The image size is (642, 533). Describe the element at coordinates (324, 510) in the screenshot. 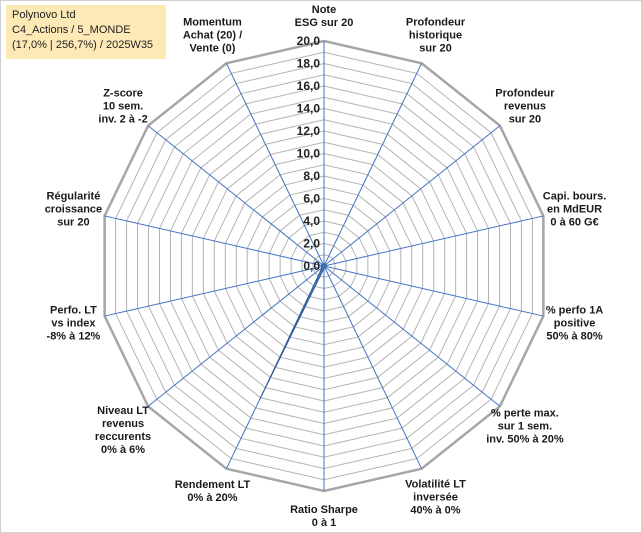

I see `axis-label-line: Ratio Sharpe` at that location.